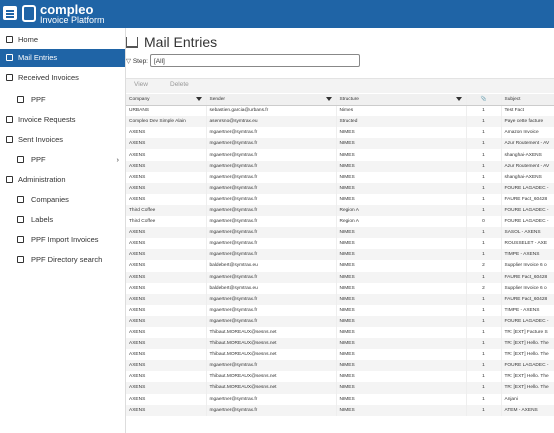  Describe the element at coordinates (62, 160) in the screenshot. I see `nav-item: PPF ›` at that location.